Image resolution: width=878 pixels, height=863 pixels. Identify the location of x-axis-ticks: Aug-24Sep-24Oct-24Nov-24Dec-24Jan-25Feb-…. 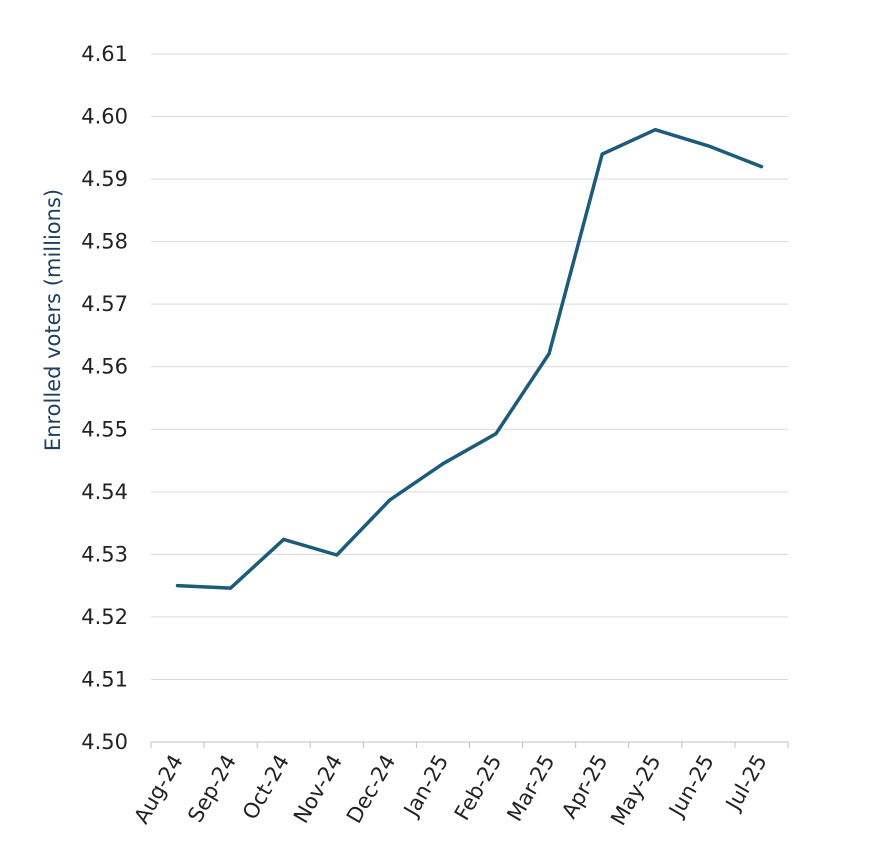
(450, 790).